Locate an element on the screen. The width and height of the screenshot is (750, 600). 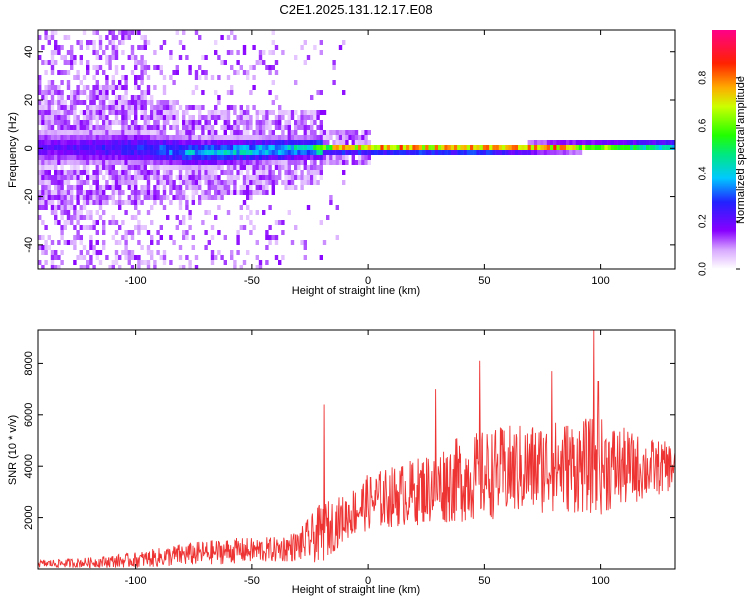
y-tick-label: 2000 is located at coordinates (29, 517).